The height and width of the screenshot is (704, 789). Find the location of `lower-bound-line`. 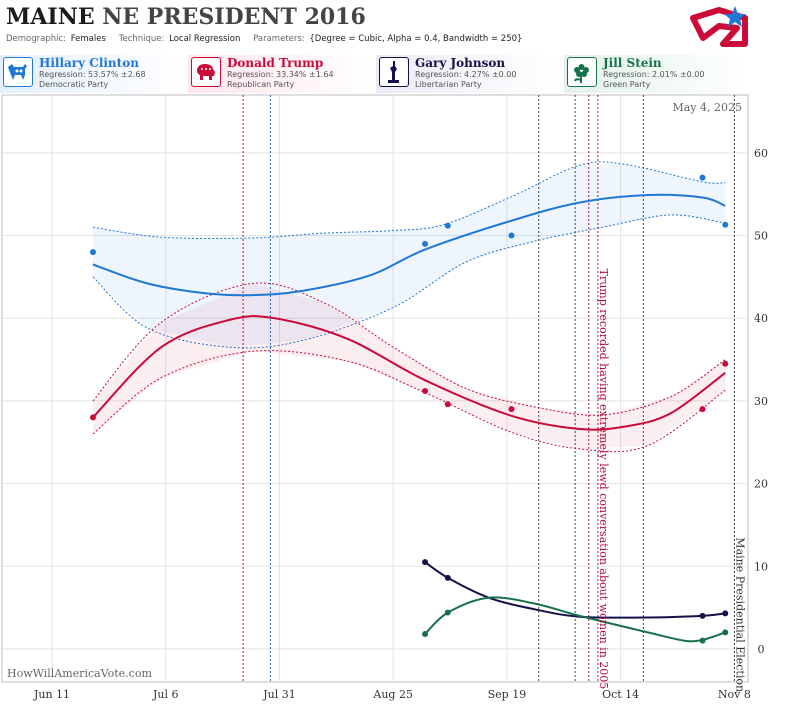

lower-bound-line is located at coordinates (409, 401).